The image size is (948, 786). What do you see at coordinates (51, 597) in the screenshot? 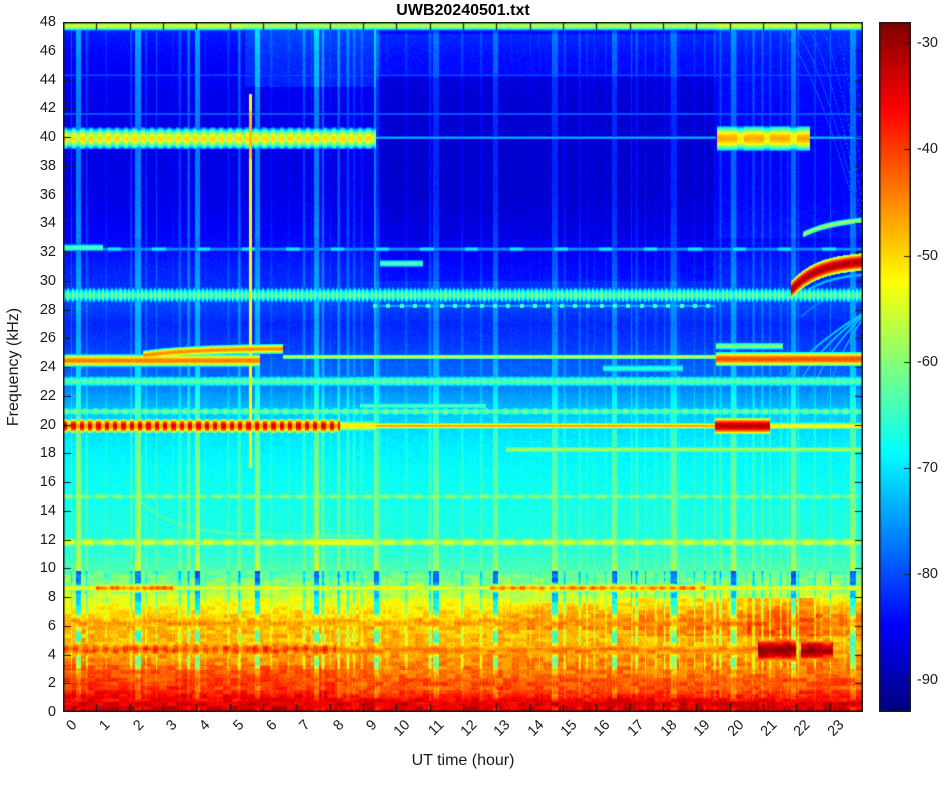
I see `y-tick-label: 8` at bounding box center [51, 597].